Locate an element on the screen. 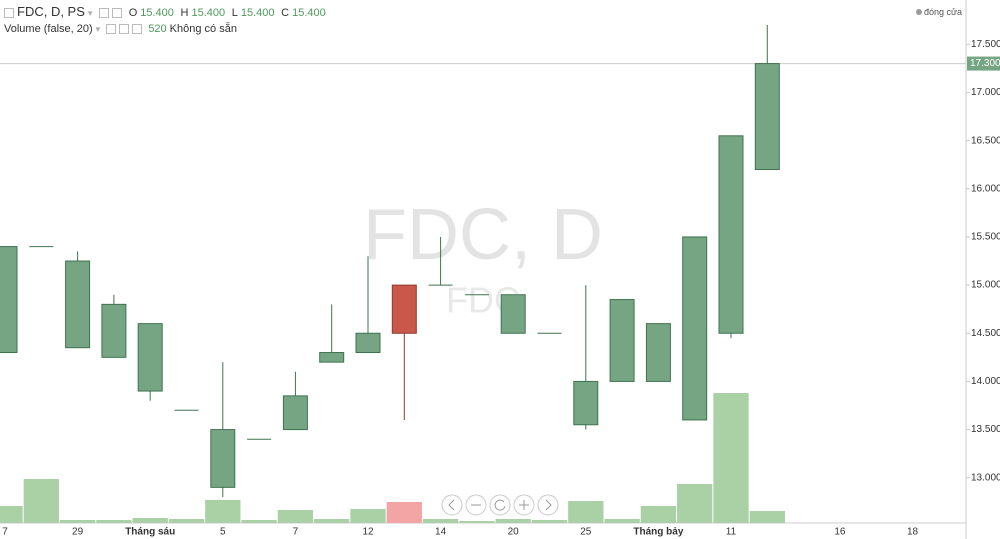 The height and width of the screenshot is (539, 1000). remove-icon is located at coordinates (137, 29).